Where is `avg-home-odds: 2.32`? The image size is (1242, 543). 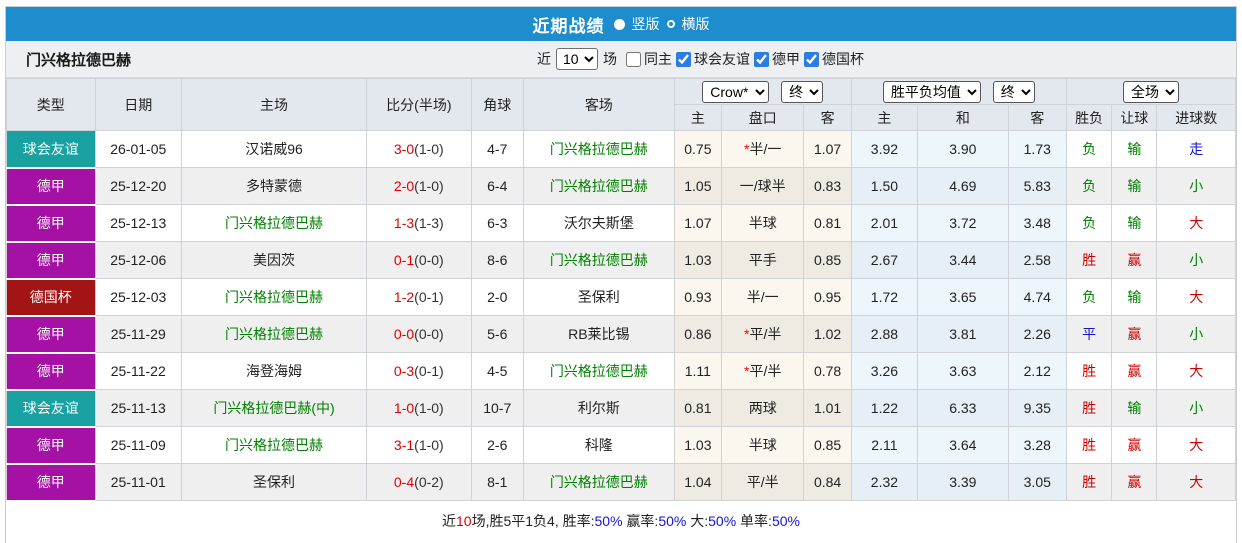 avg-home-odds: 2.32 is located at coordinates (884, 482).